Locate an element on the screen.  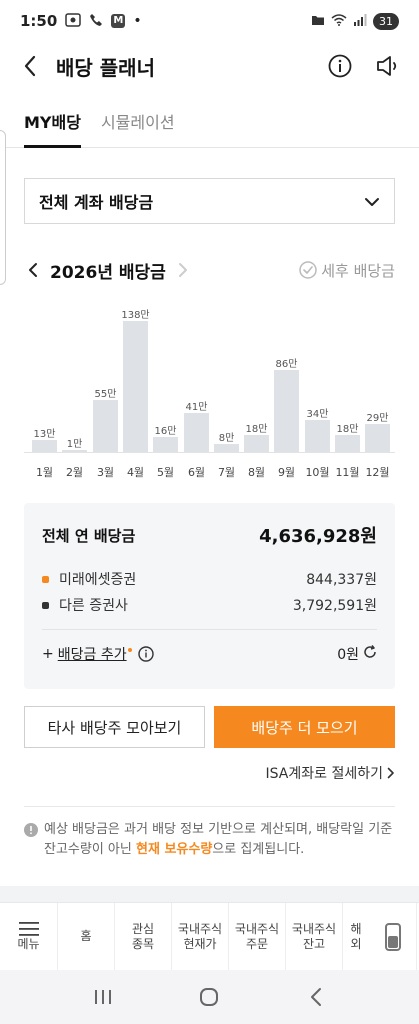
nav-label: 외 is located at coordinates (356, 943).